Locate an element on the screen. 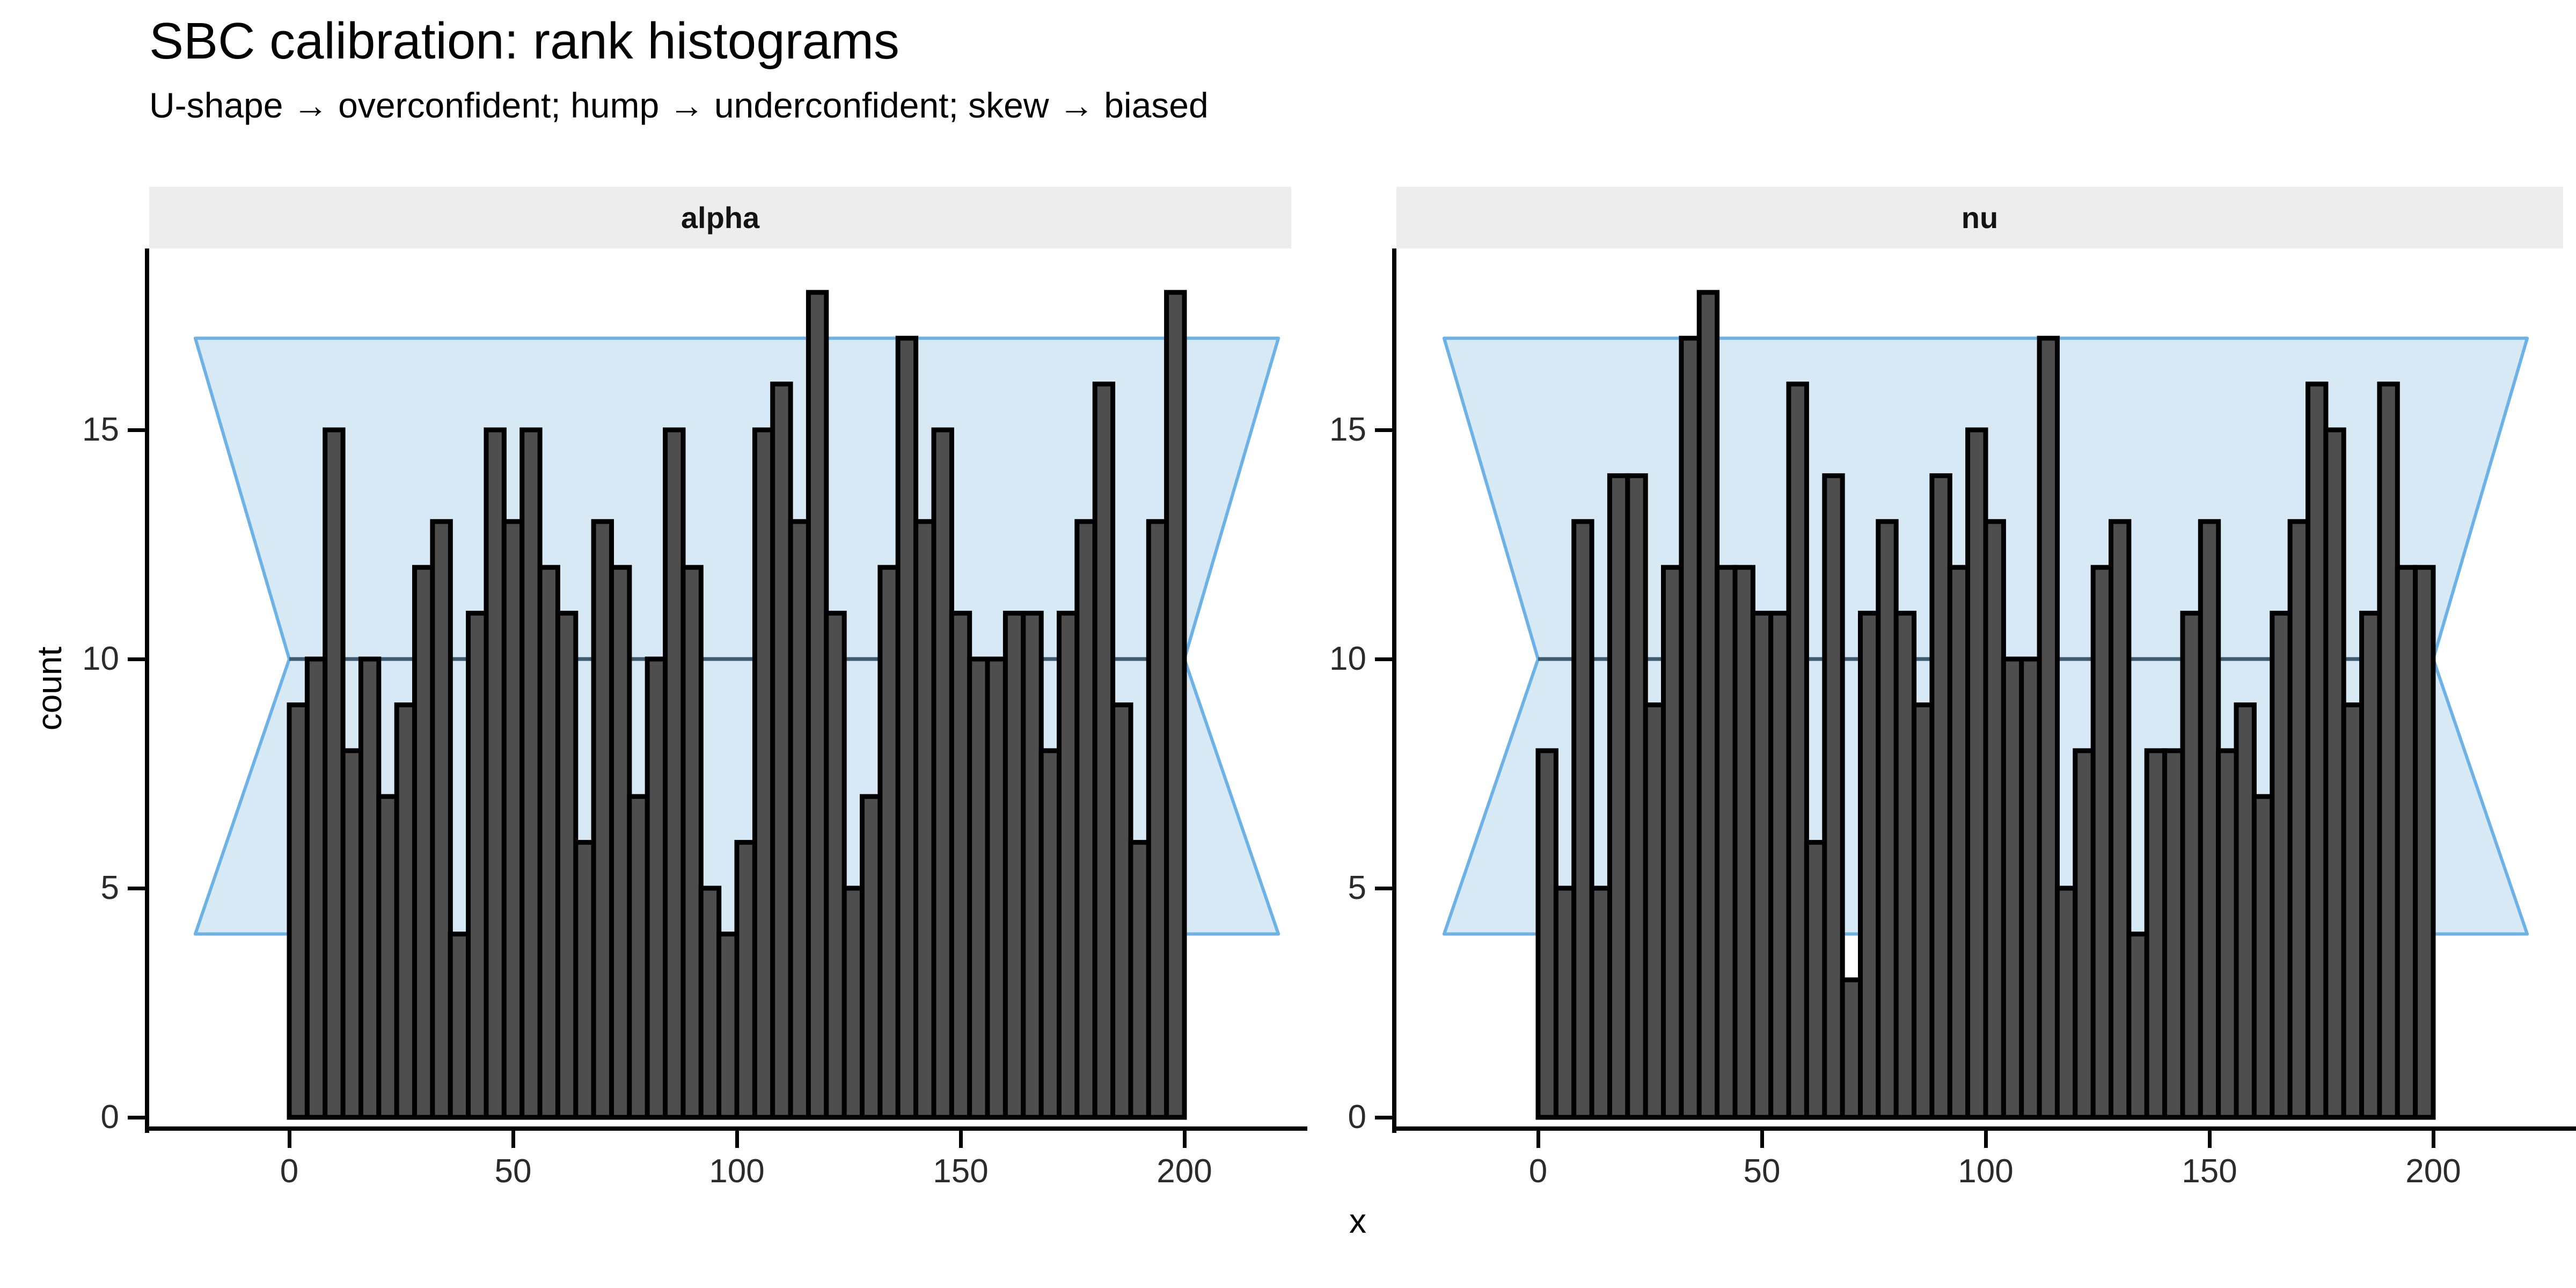  facet-strip-label: nu is located at coordinates (1980, 218).